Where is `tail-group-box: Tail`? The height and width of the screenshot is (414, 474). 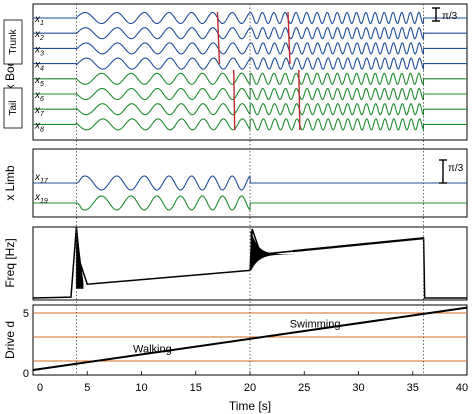 tail-group-box: Tail is located at coordinates (13, 108).